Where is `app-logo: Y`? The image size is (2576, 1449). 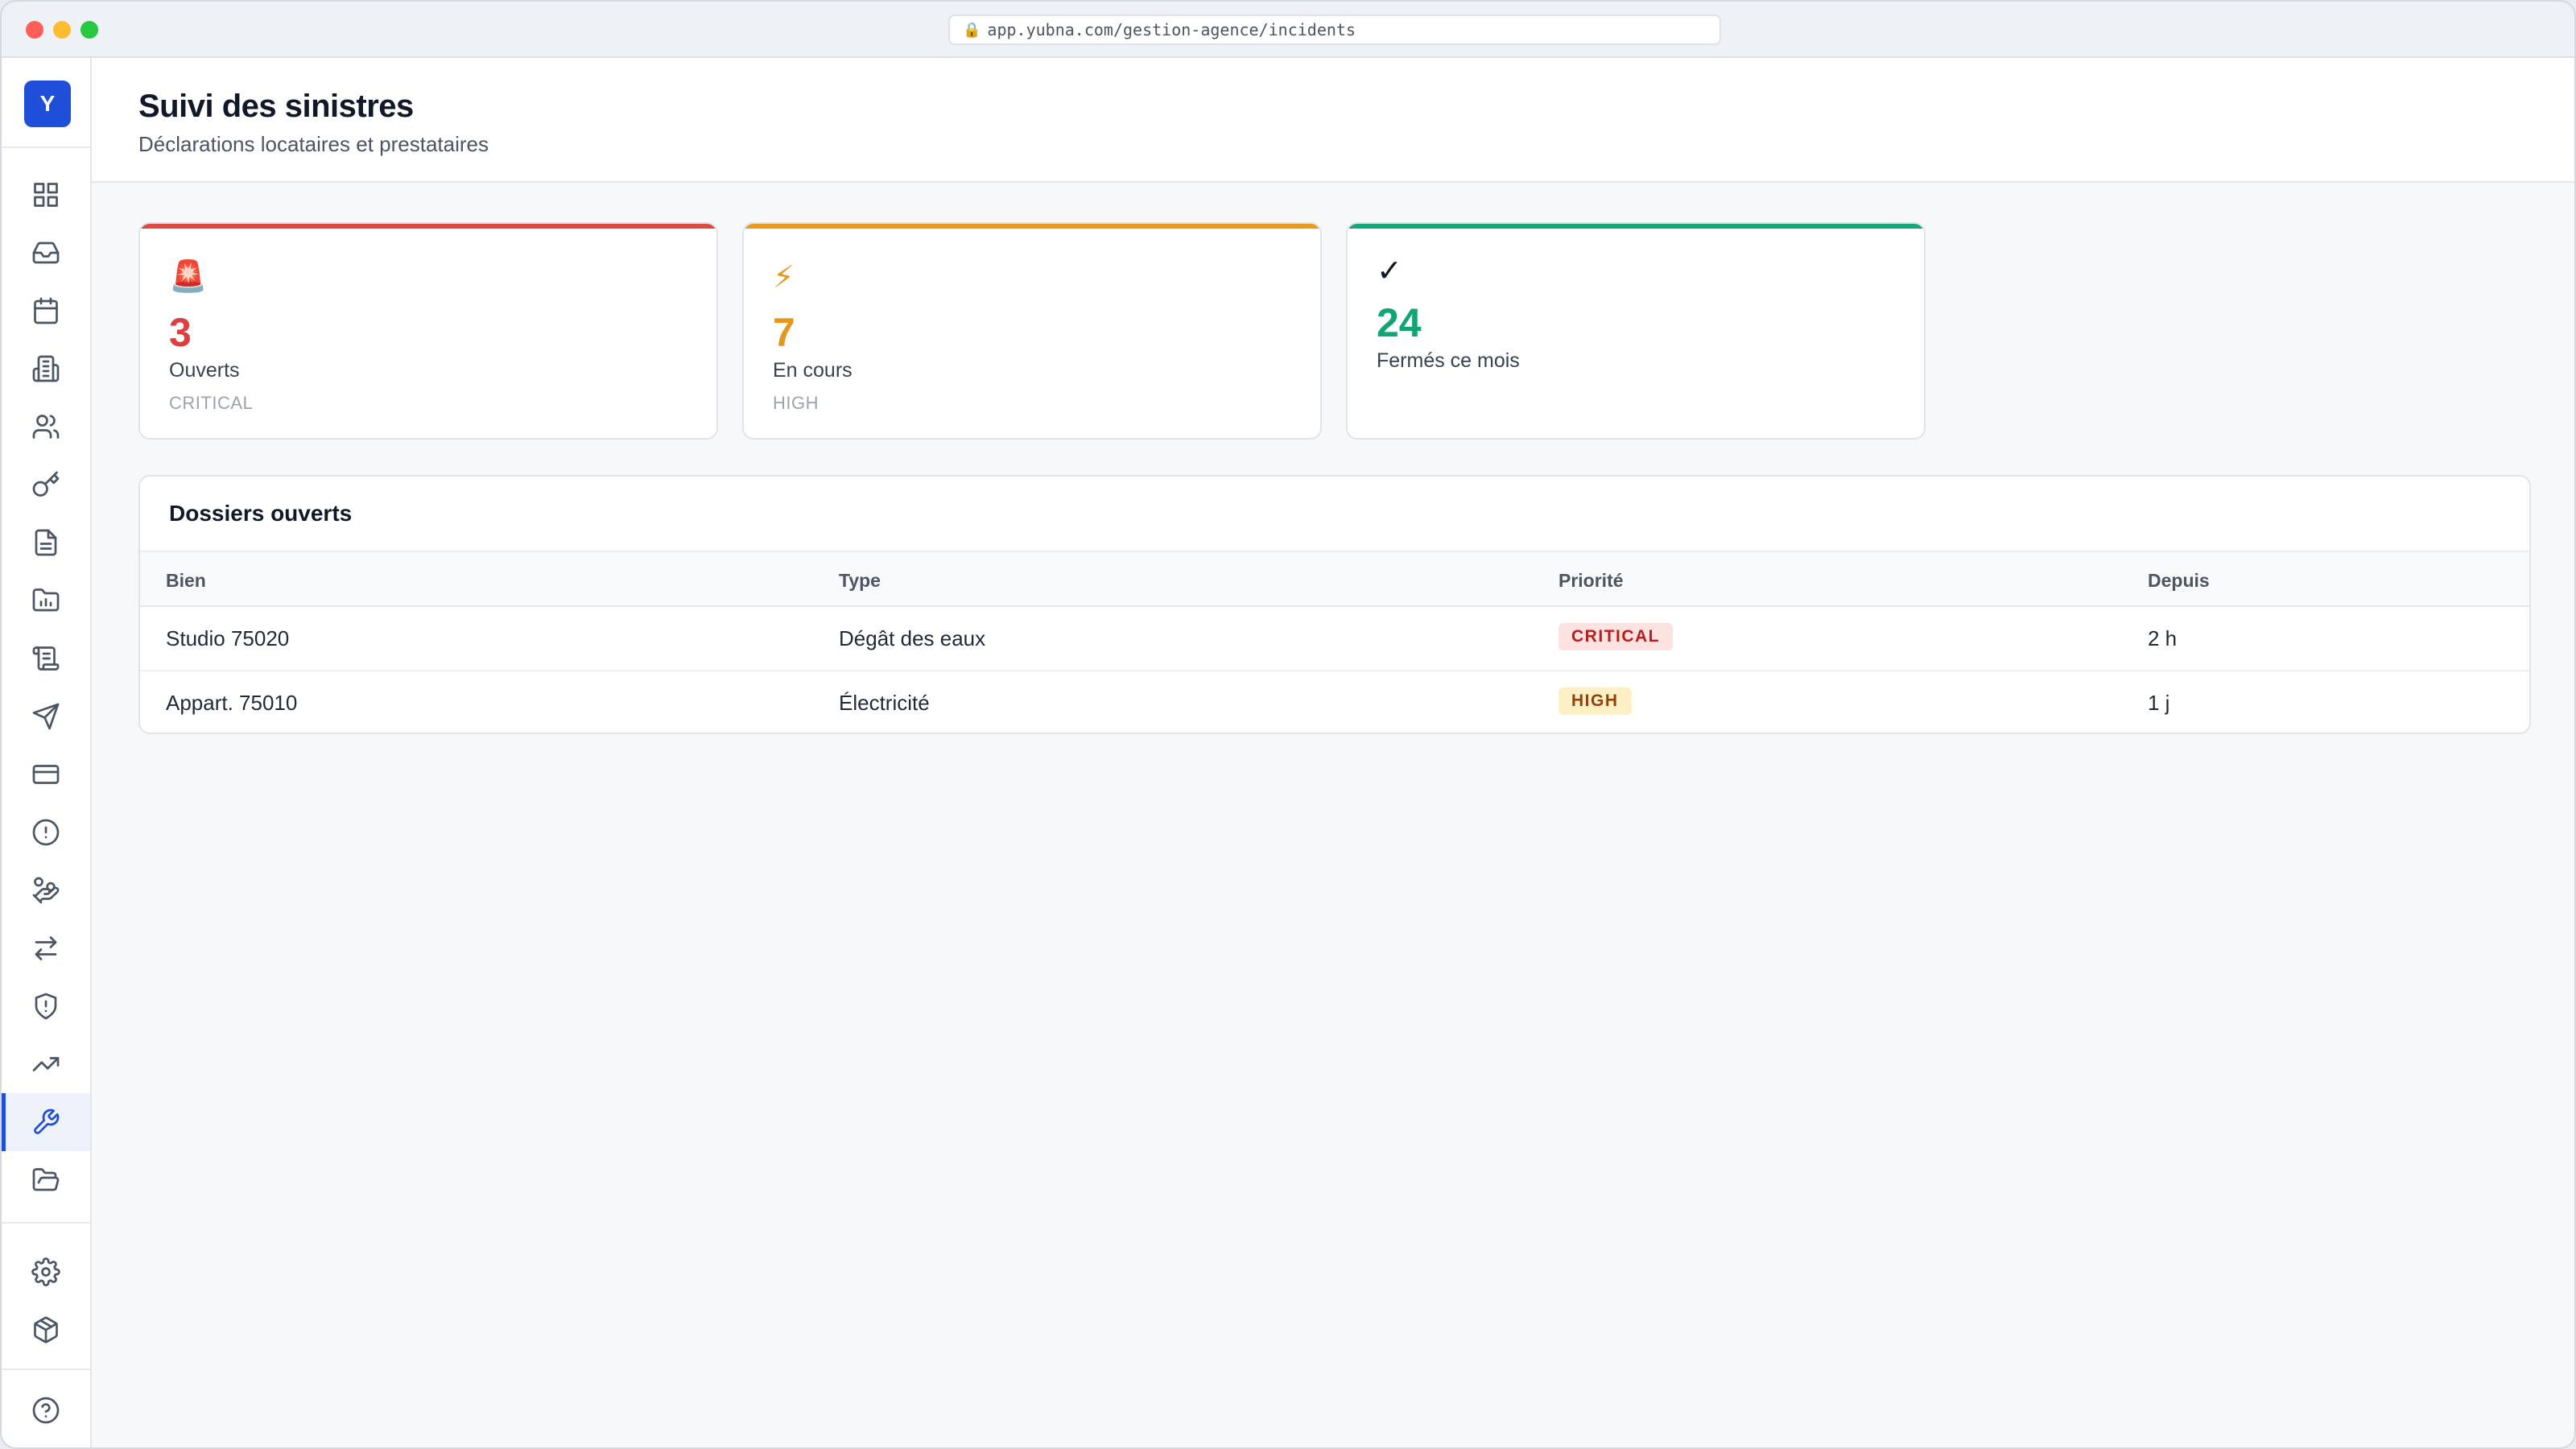 app-logo: Y is located at coordinates (47, 103).